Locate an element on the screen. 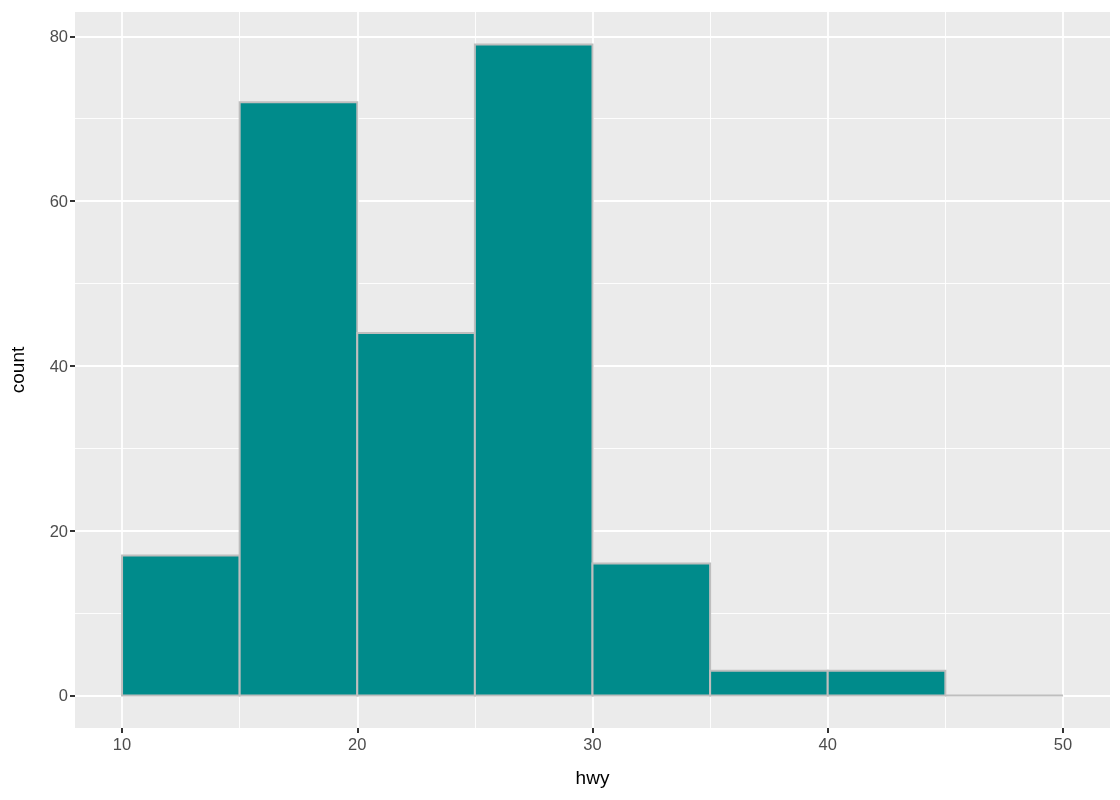  x-axis-title: hwy is located at coordinates (592, 777).